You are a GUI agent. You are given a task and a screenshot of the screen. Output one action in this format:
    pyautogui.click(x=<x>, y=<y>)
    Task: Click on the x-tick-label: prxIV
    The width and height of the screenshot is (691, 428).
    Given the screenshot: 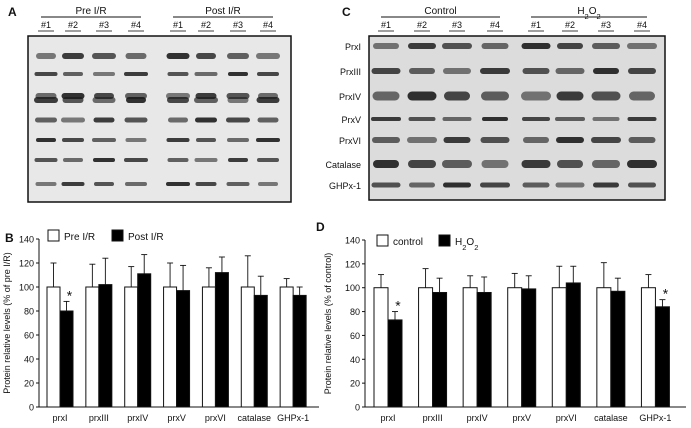 What is the action you would take?
    pyautogui.click(x=137, y=418)
    